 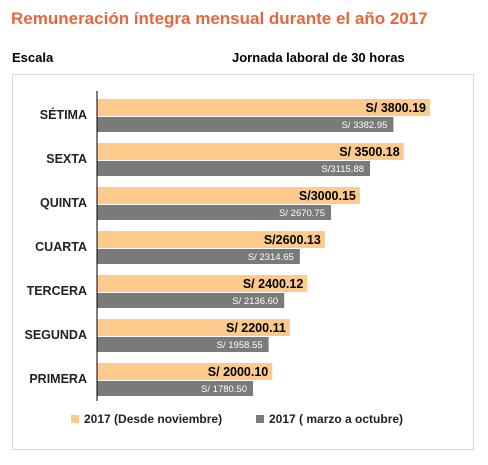 What do you see at coordinates (260, 419) in the screenshot?
I see `legend-swatch-series-b` at bounding box center [260, 419].